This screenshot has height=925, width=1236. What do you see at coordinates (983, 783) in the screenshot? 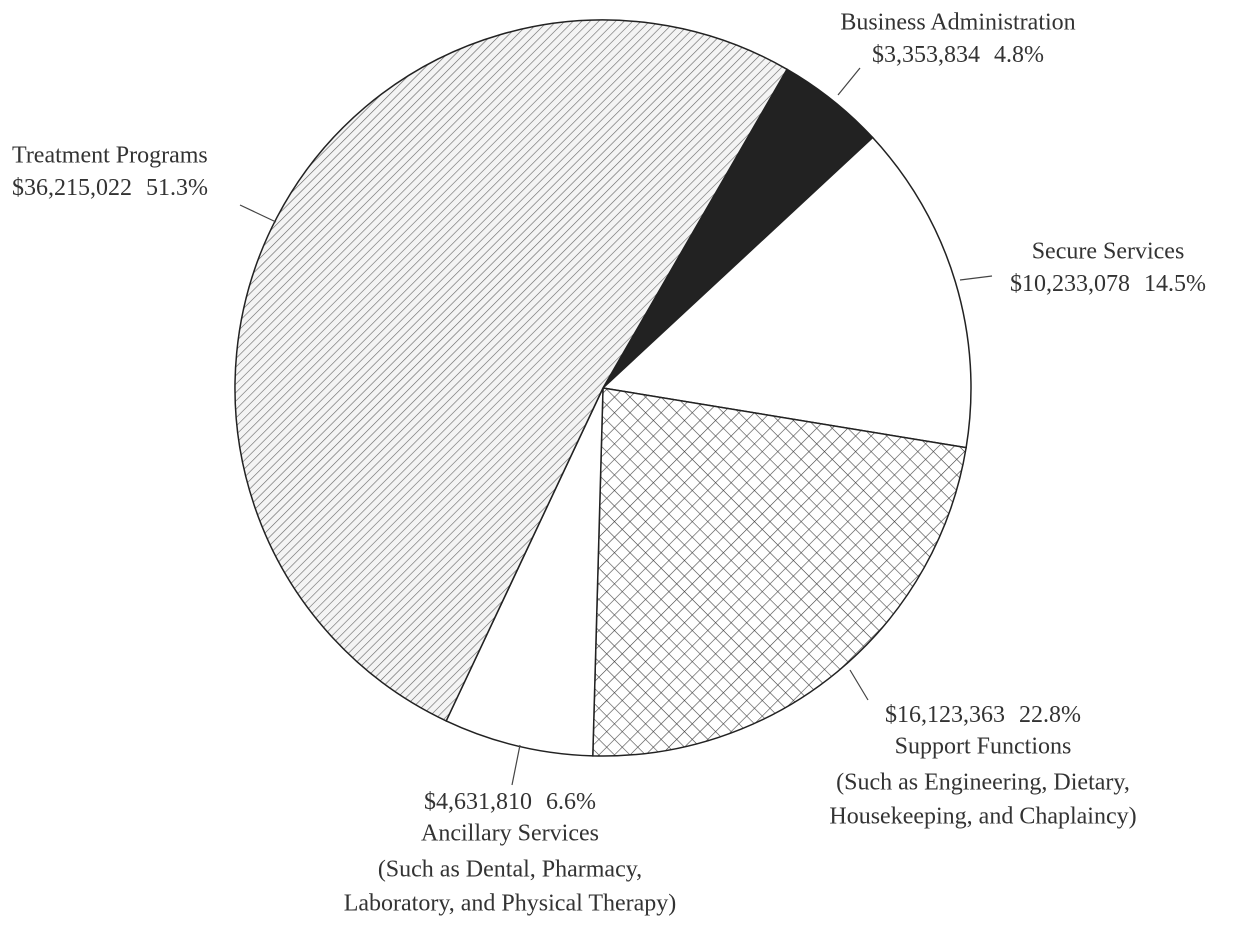
I see `category-description: (Such as Engineering, Dietary,` at bounding box center [983, 783].